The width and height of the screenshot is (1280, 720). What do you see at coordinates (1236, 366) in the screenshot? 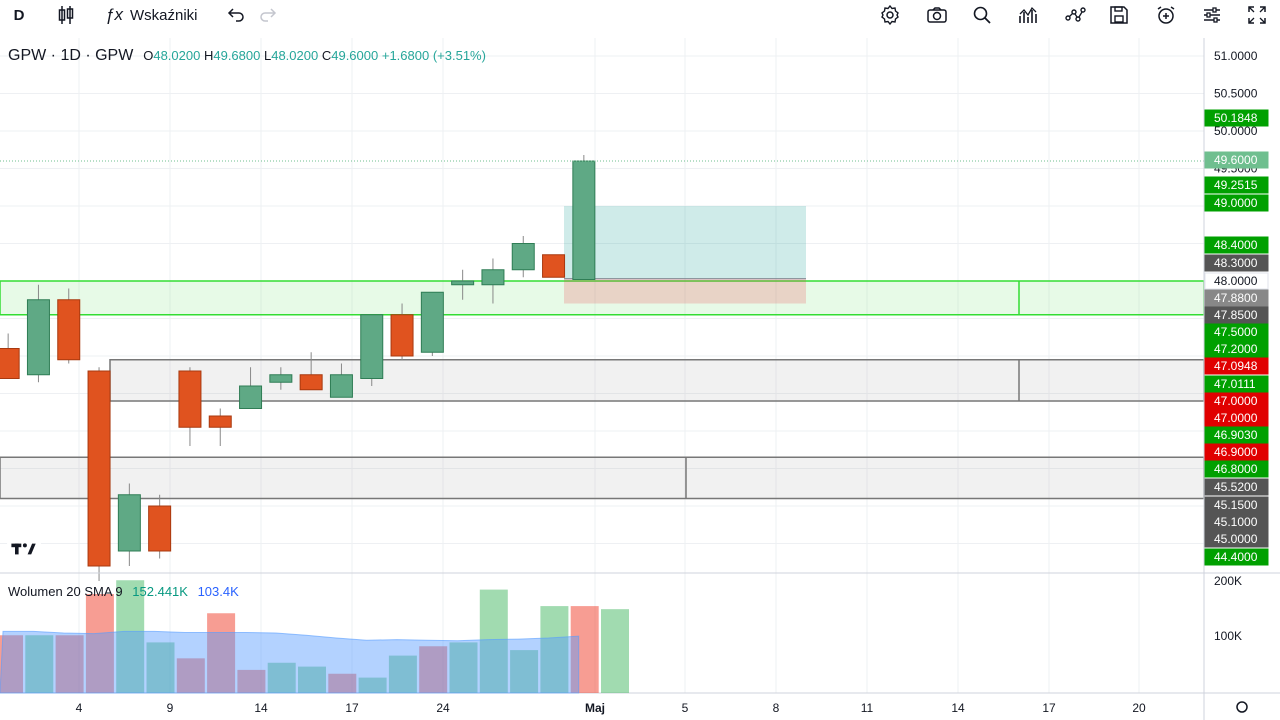
I see `price-axis-marker-label: 47.0948` at bounding box center [1236, 366].